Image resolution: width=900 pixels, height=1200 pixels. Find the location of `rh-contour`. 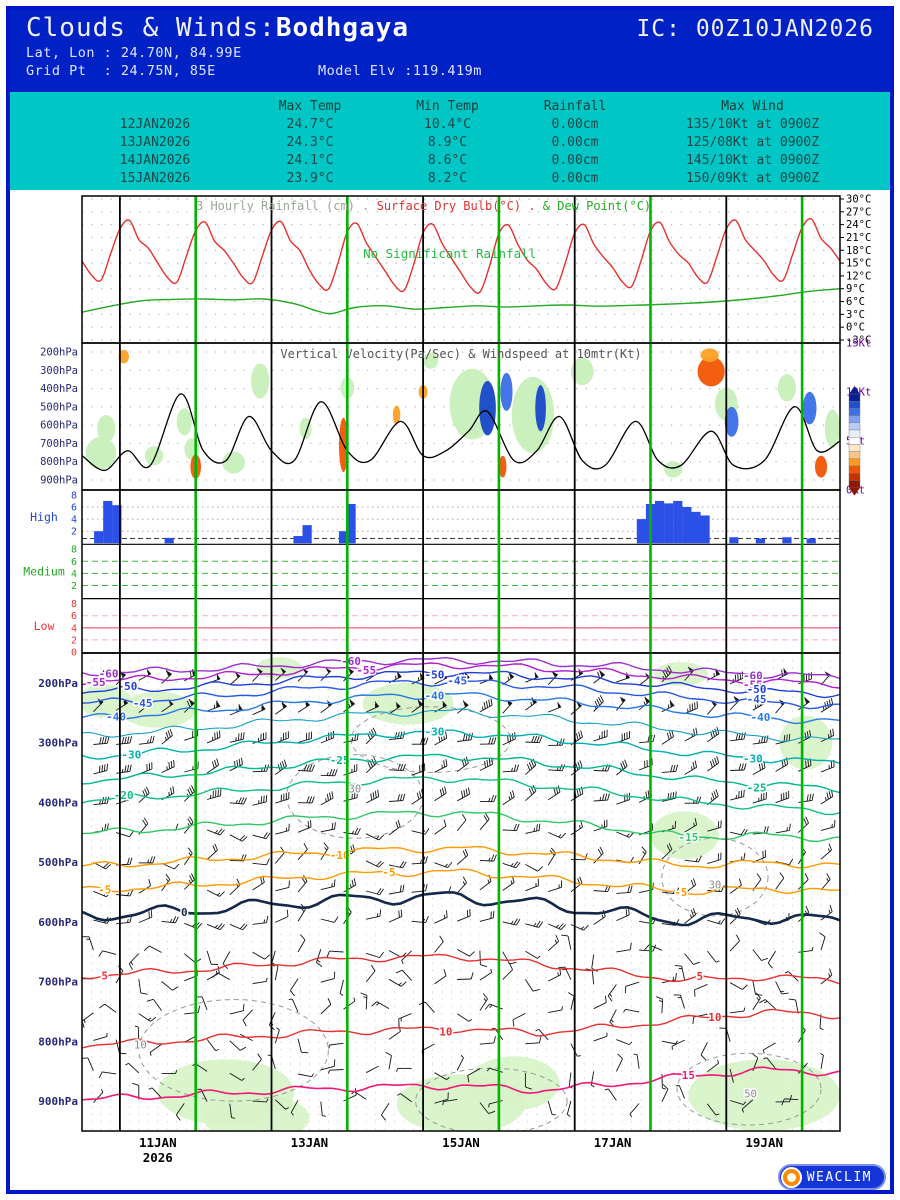

rh-contour is located at coordinates (233, 1050).